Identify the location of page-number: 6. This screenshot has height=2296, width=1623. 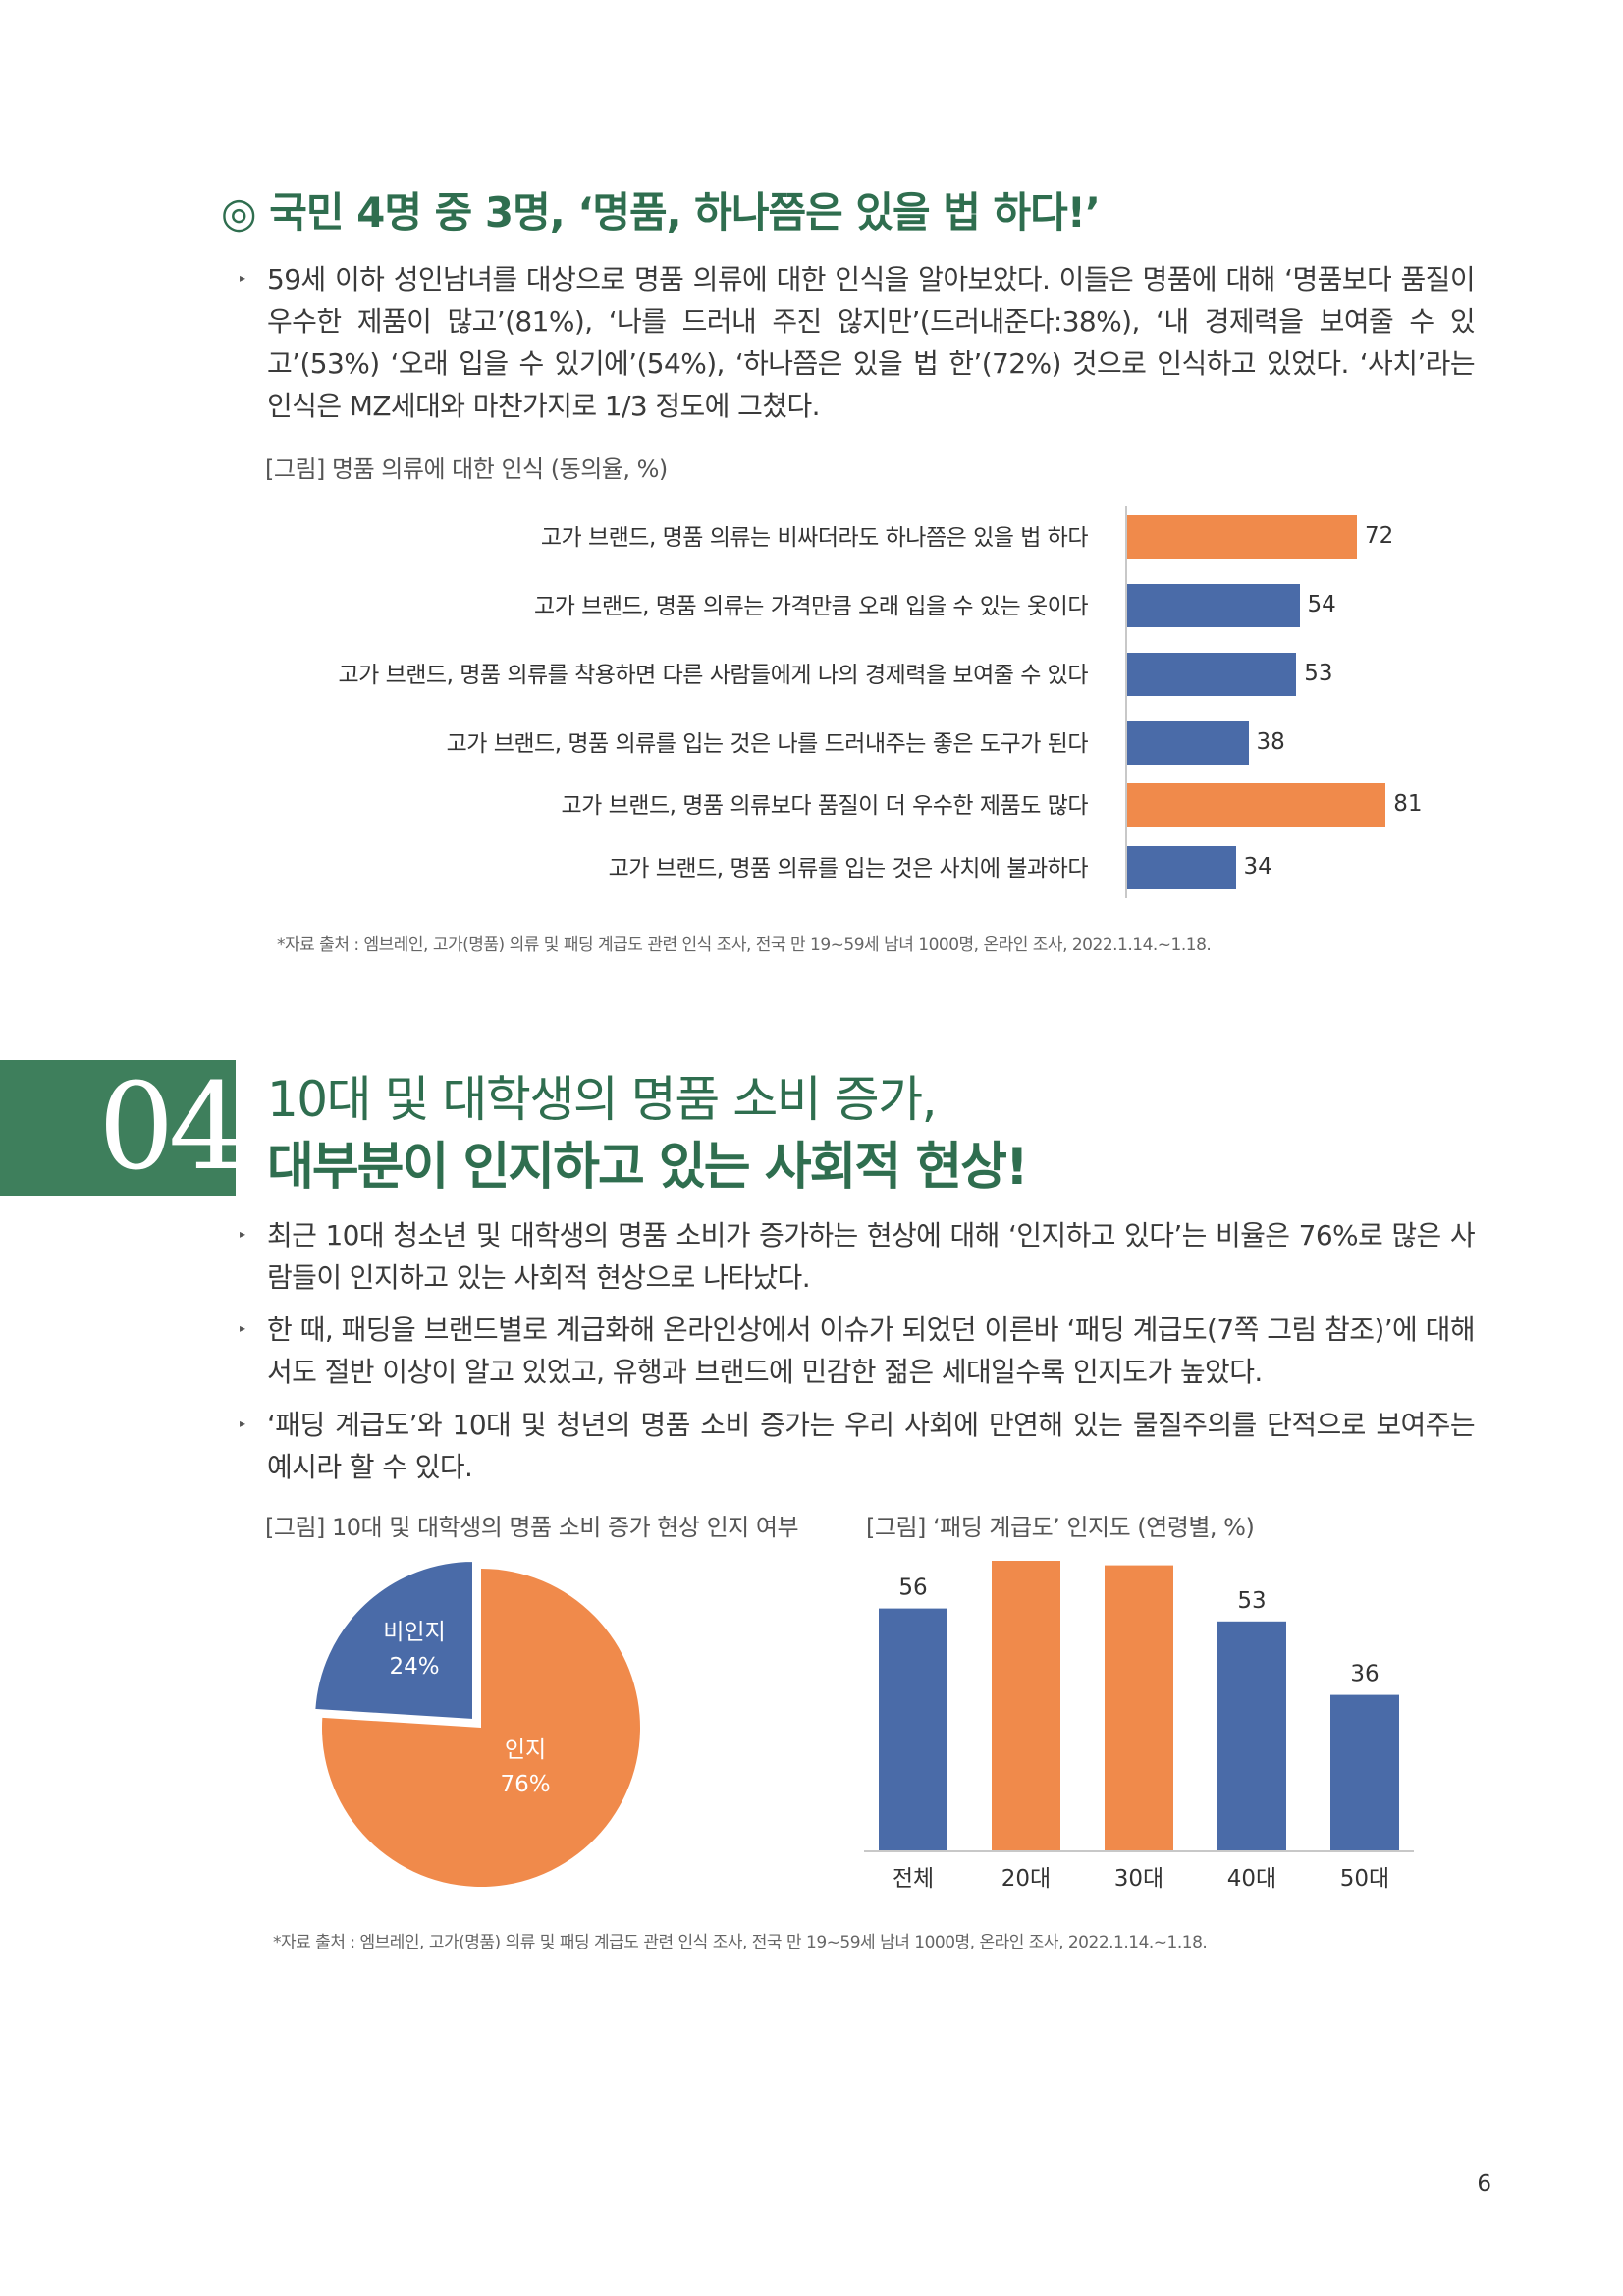
(1484, 2184).